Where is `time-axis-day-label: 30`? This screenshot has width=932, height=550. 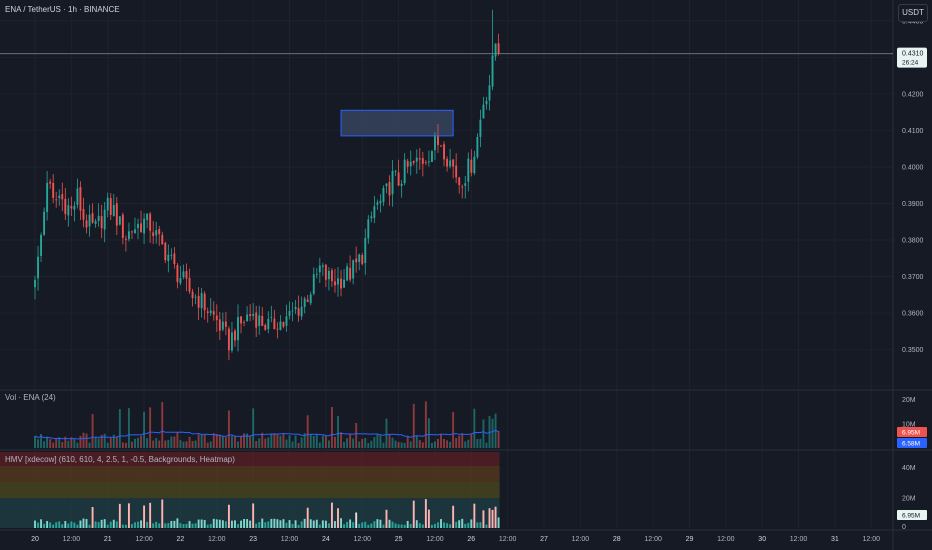 time-axis-day-label: 30 is located at coordinates (762, 539).